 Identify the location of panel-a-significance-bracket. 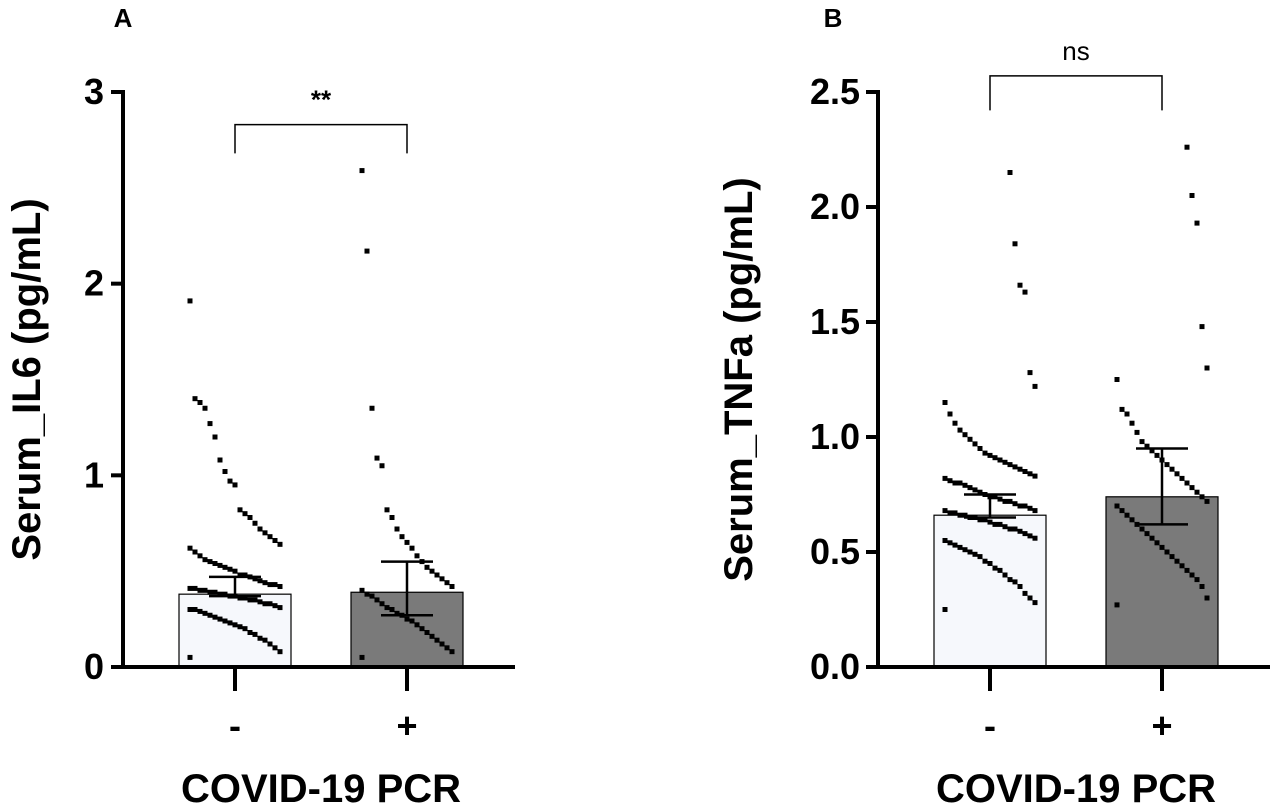
(321, 138).